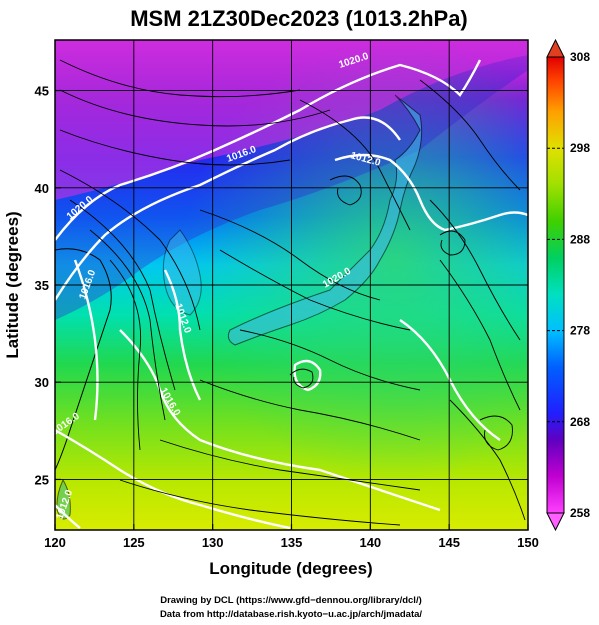  I want to click on colorbar-tick-label: 288, so click(580, 239).